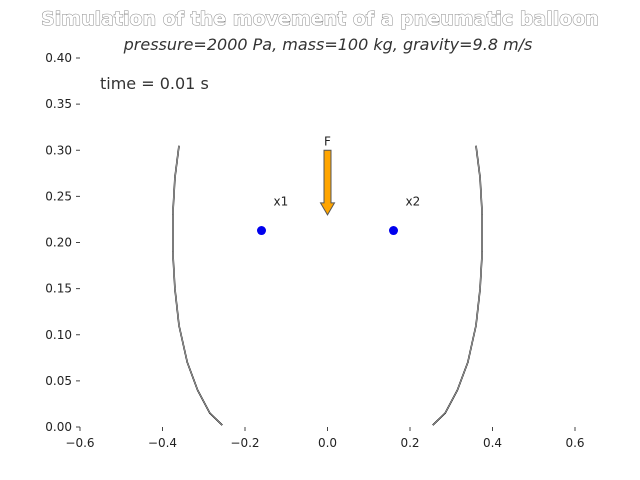  I want to click on y-axis: 0.00 0.05 0.10 0.15 0.20 0.25 0.30 0.35 0.40, so click(62, 242).